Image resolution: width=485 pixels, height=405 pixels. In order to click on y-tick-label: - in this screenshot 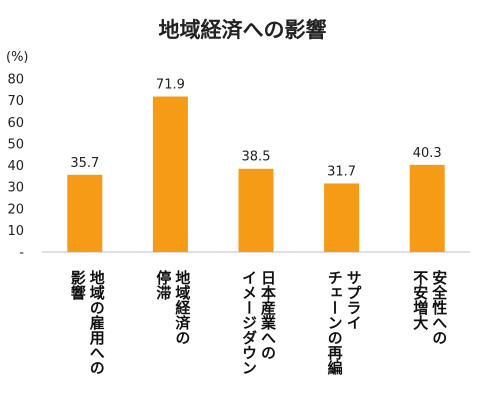, I will do `click(21, 253)`.